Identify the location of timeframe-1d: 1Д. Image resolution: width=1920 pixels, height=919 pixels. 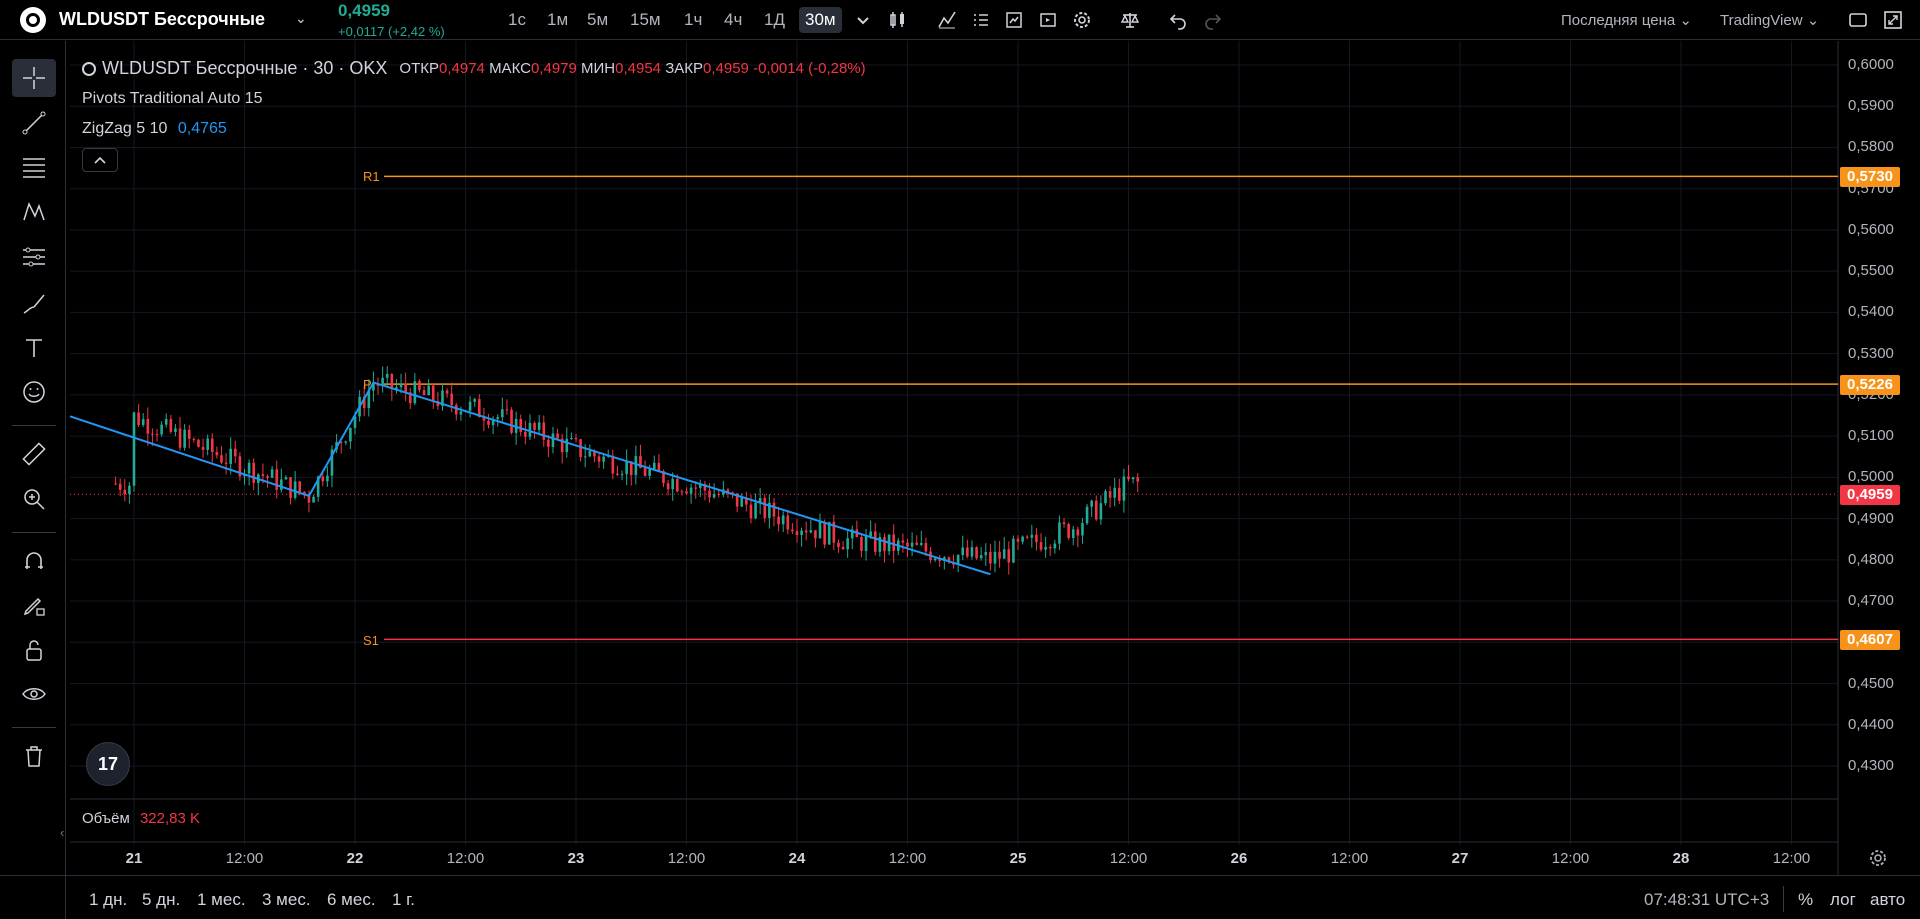
(774, 19).